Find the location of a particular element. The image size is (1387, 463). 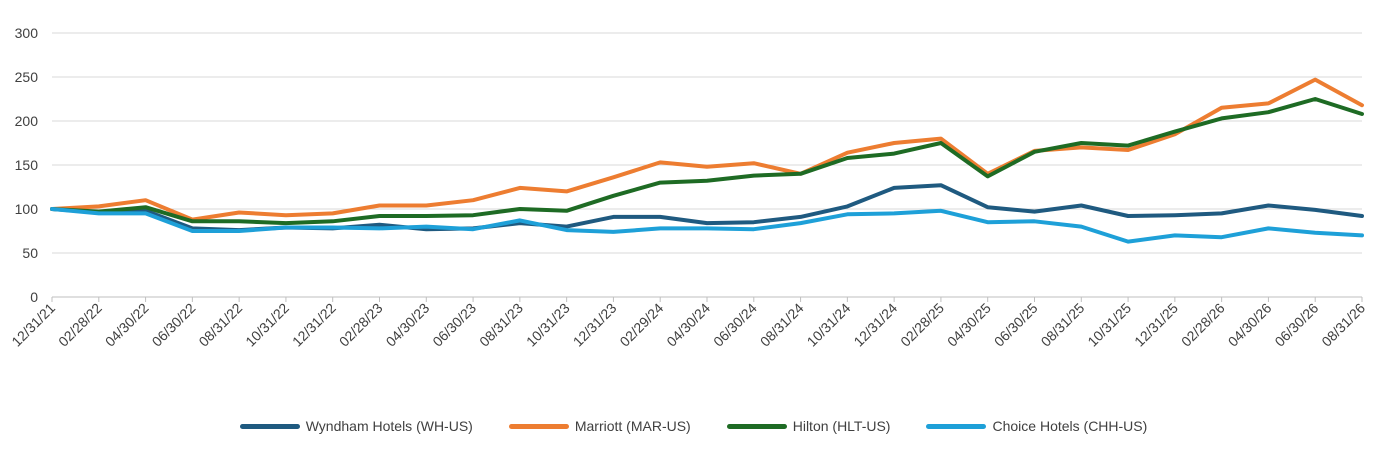

x-tick-label: 06/30/22 is located at coordinates (174, 325).